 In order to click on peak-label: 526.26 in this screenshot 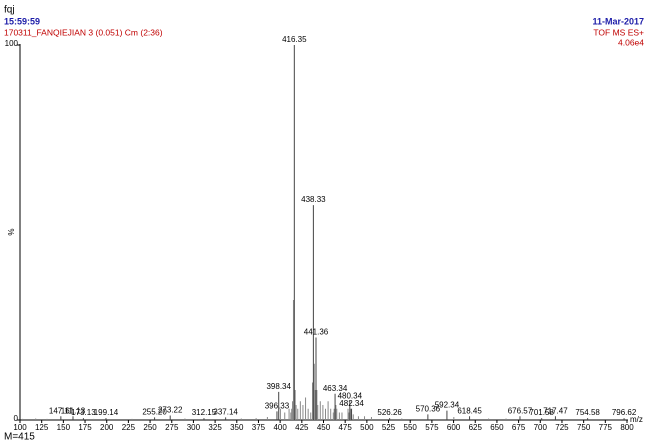, I will do `click(389, 412)`.